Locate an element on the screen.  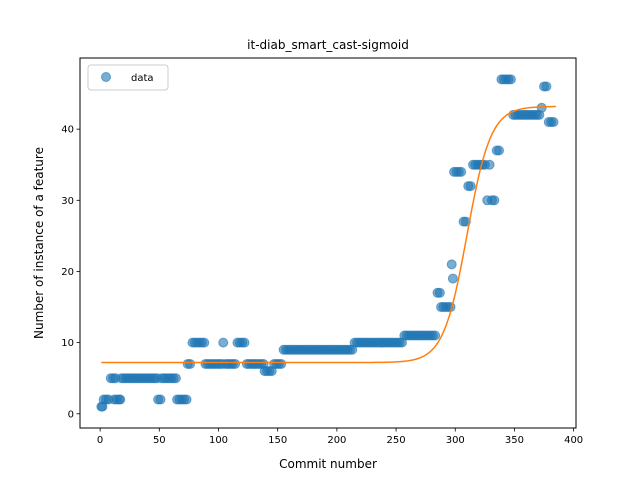
chart-title: it-diab_smart_cast-sigmoid is located at coordinates (328, 45).